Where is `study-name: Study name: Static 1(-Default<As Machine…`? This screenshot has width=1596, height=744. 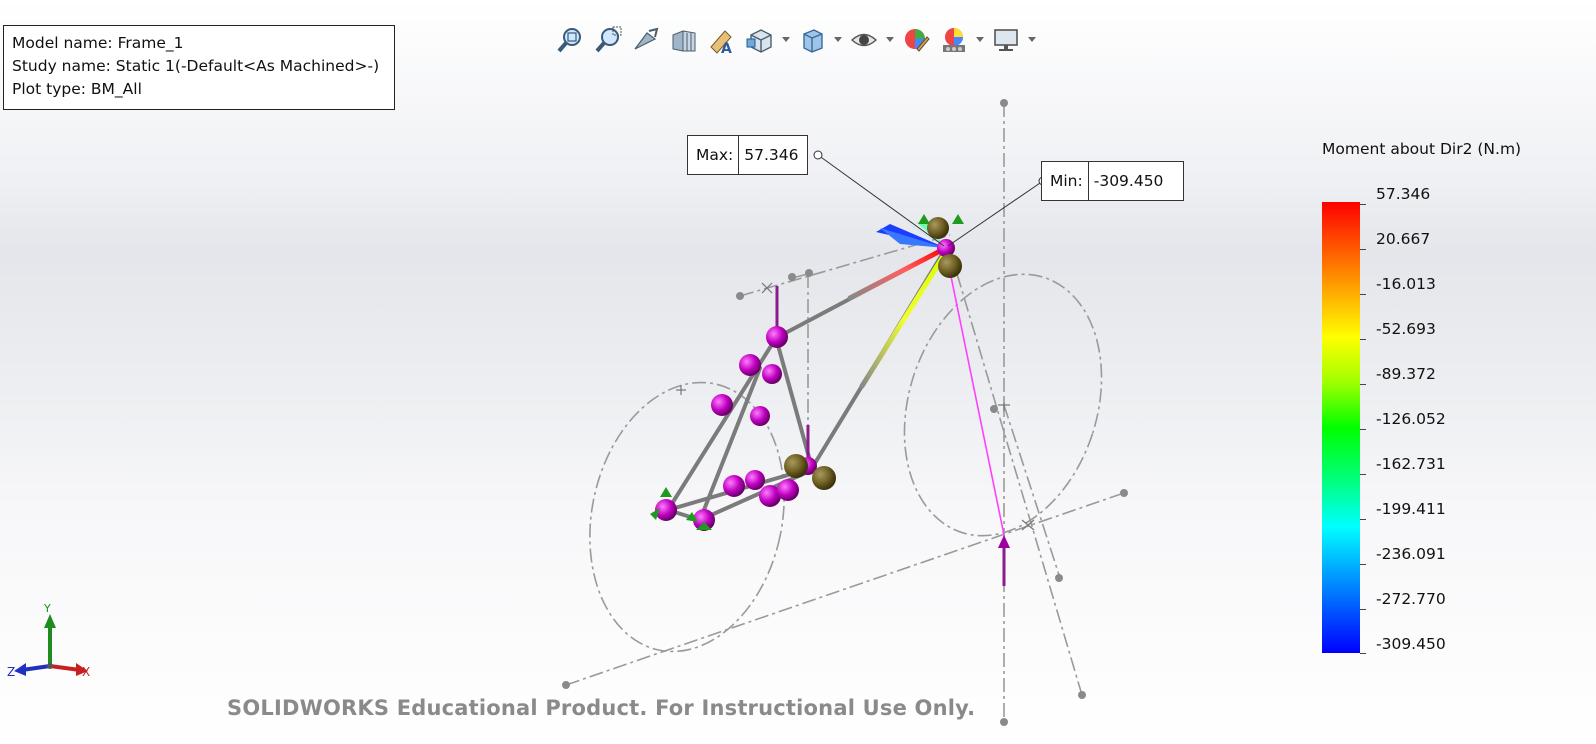 study-name: Study name: Static 1(-Default<As Machine… is located at coordinates (196, 66).